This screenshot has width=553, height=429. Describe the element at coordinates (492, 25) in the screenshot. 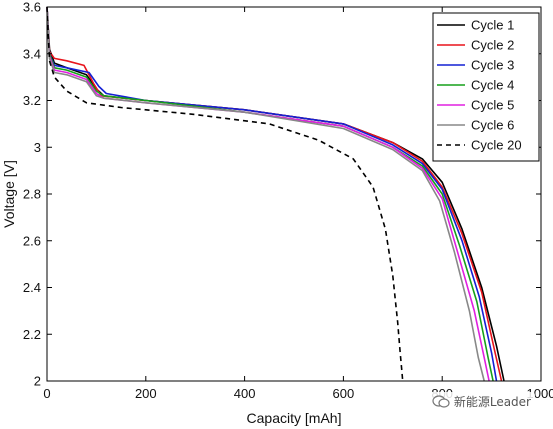

I see `legend-label: Cycle 1` at that location.